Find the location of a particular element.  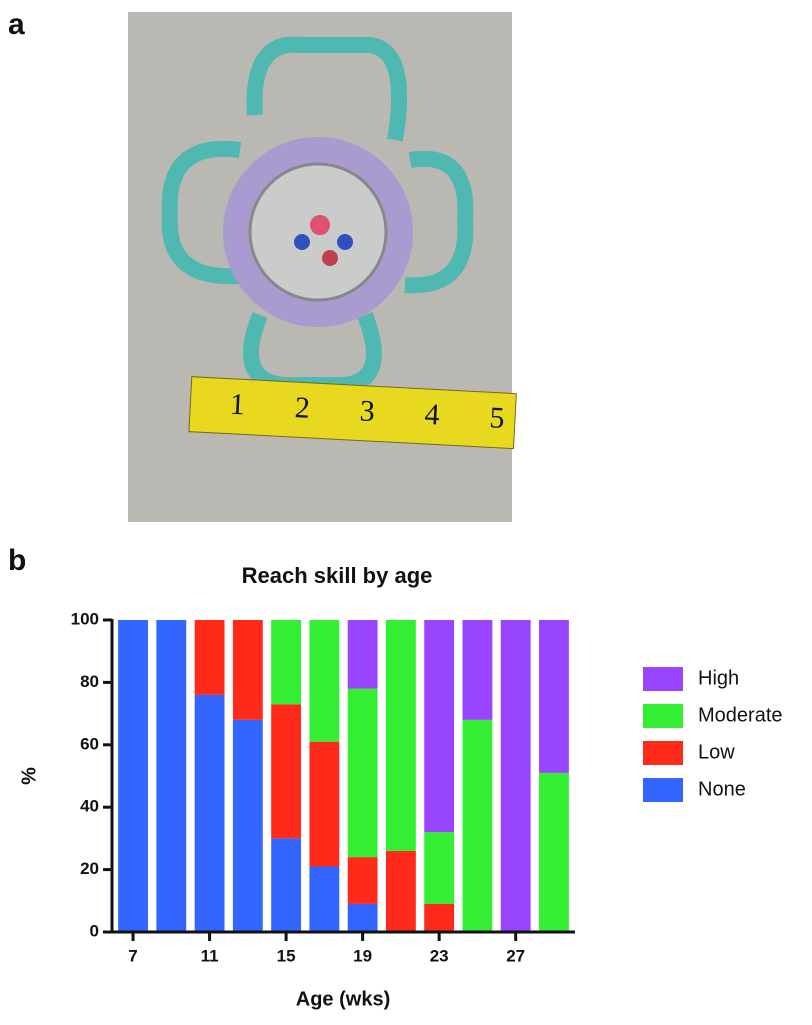

x-tick-label: 19 is located at coordinates (362, 955).